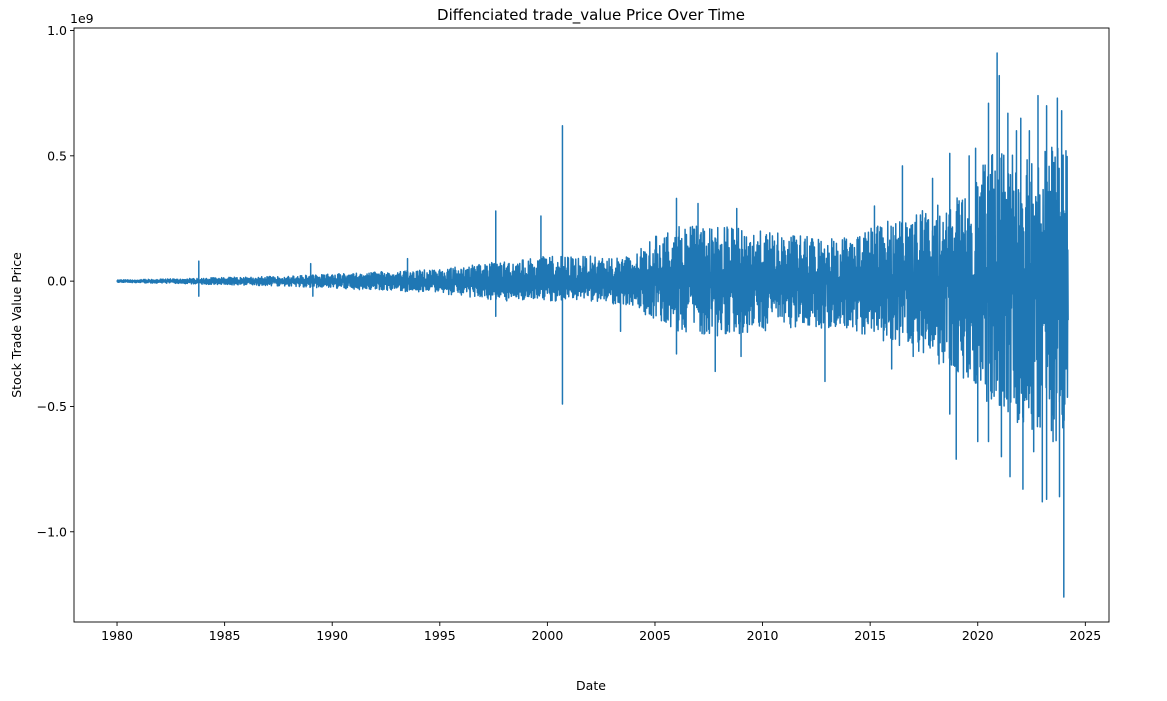  I want to click on x-tick-label: 1995, so click(440, 635).